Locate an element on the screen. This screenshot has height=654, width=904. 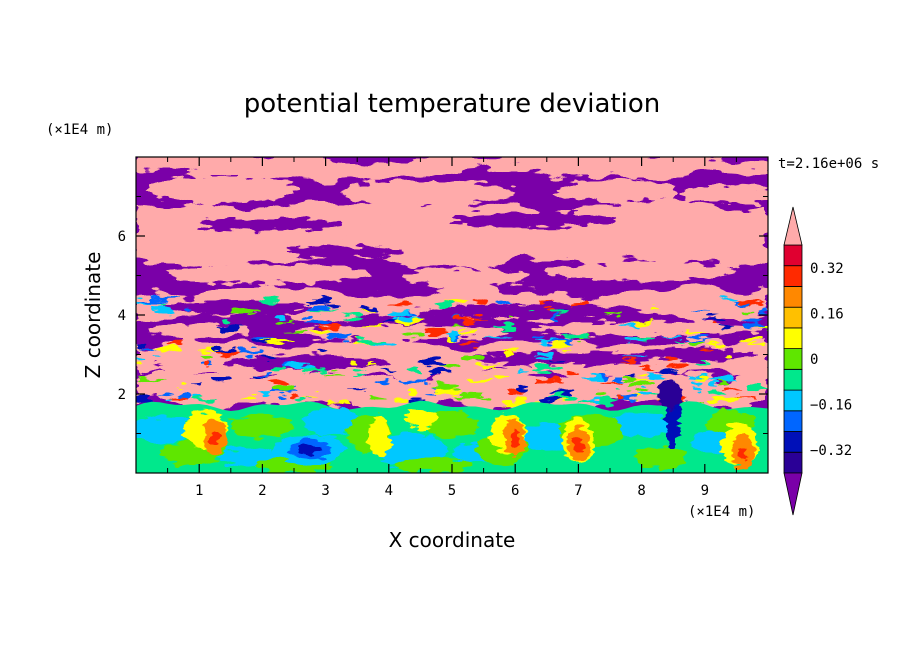
y-unit-label: (×1E4 m) is located at coordinates (79, 130).